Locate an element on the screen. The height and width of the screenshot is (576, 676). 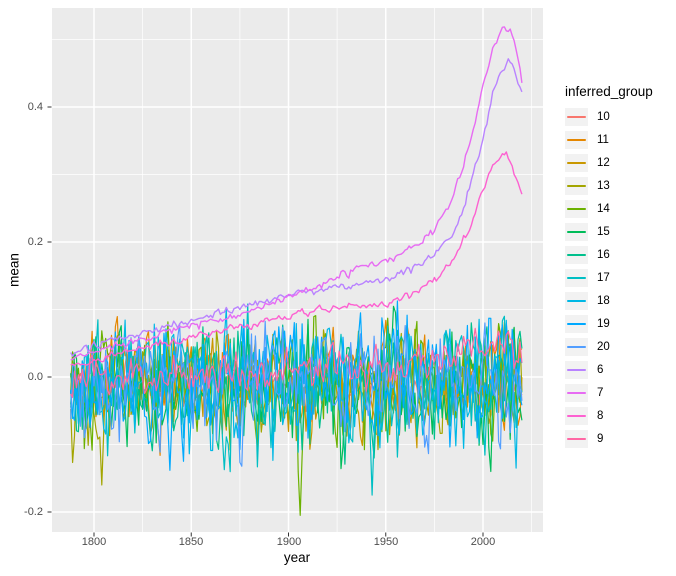
x-tick-label: 2000 is located at coordinates (483, 542).